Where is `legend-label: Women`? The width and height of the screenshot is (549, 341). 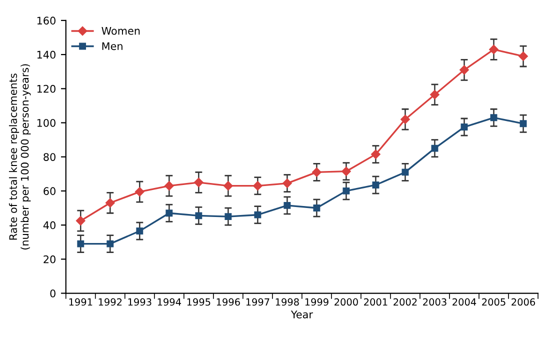 legend-label: Women is located at coordinates (121, 31).